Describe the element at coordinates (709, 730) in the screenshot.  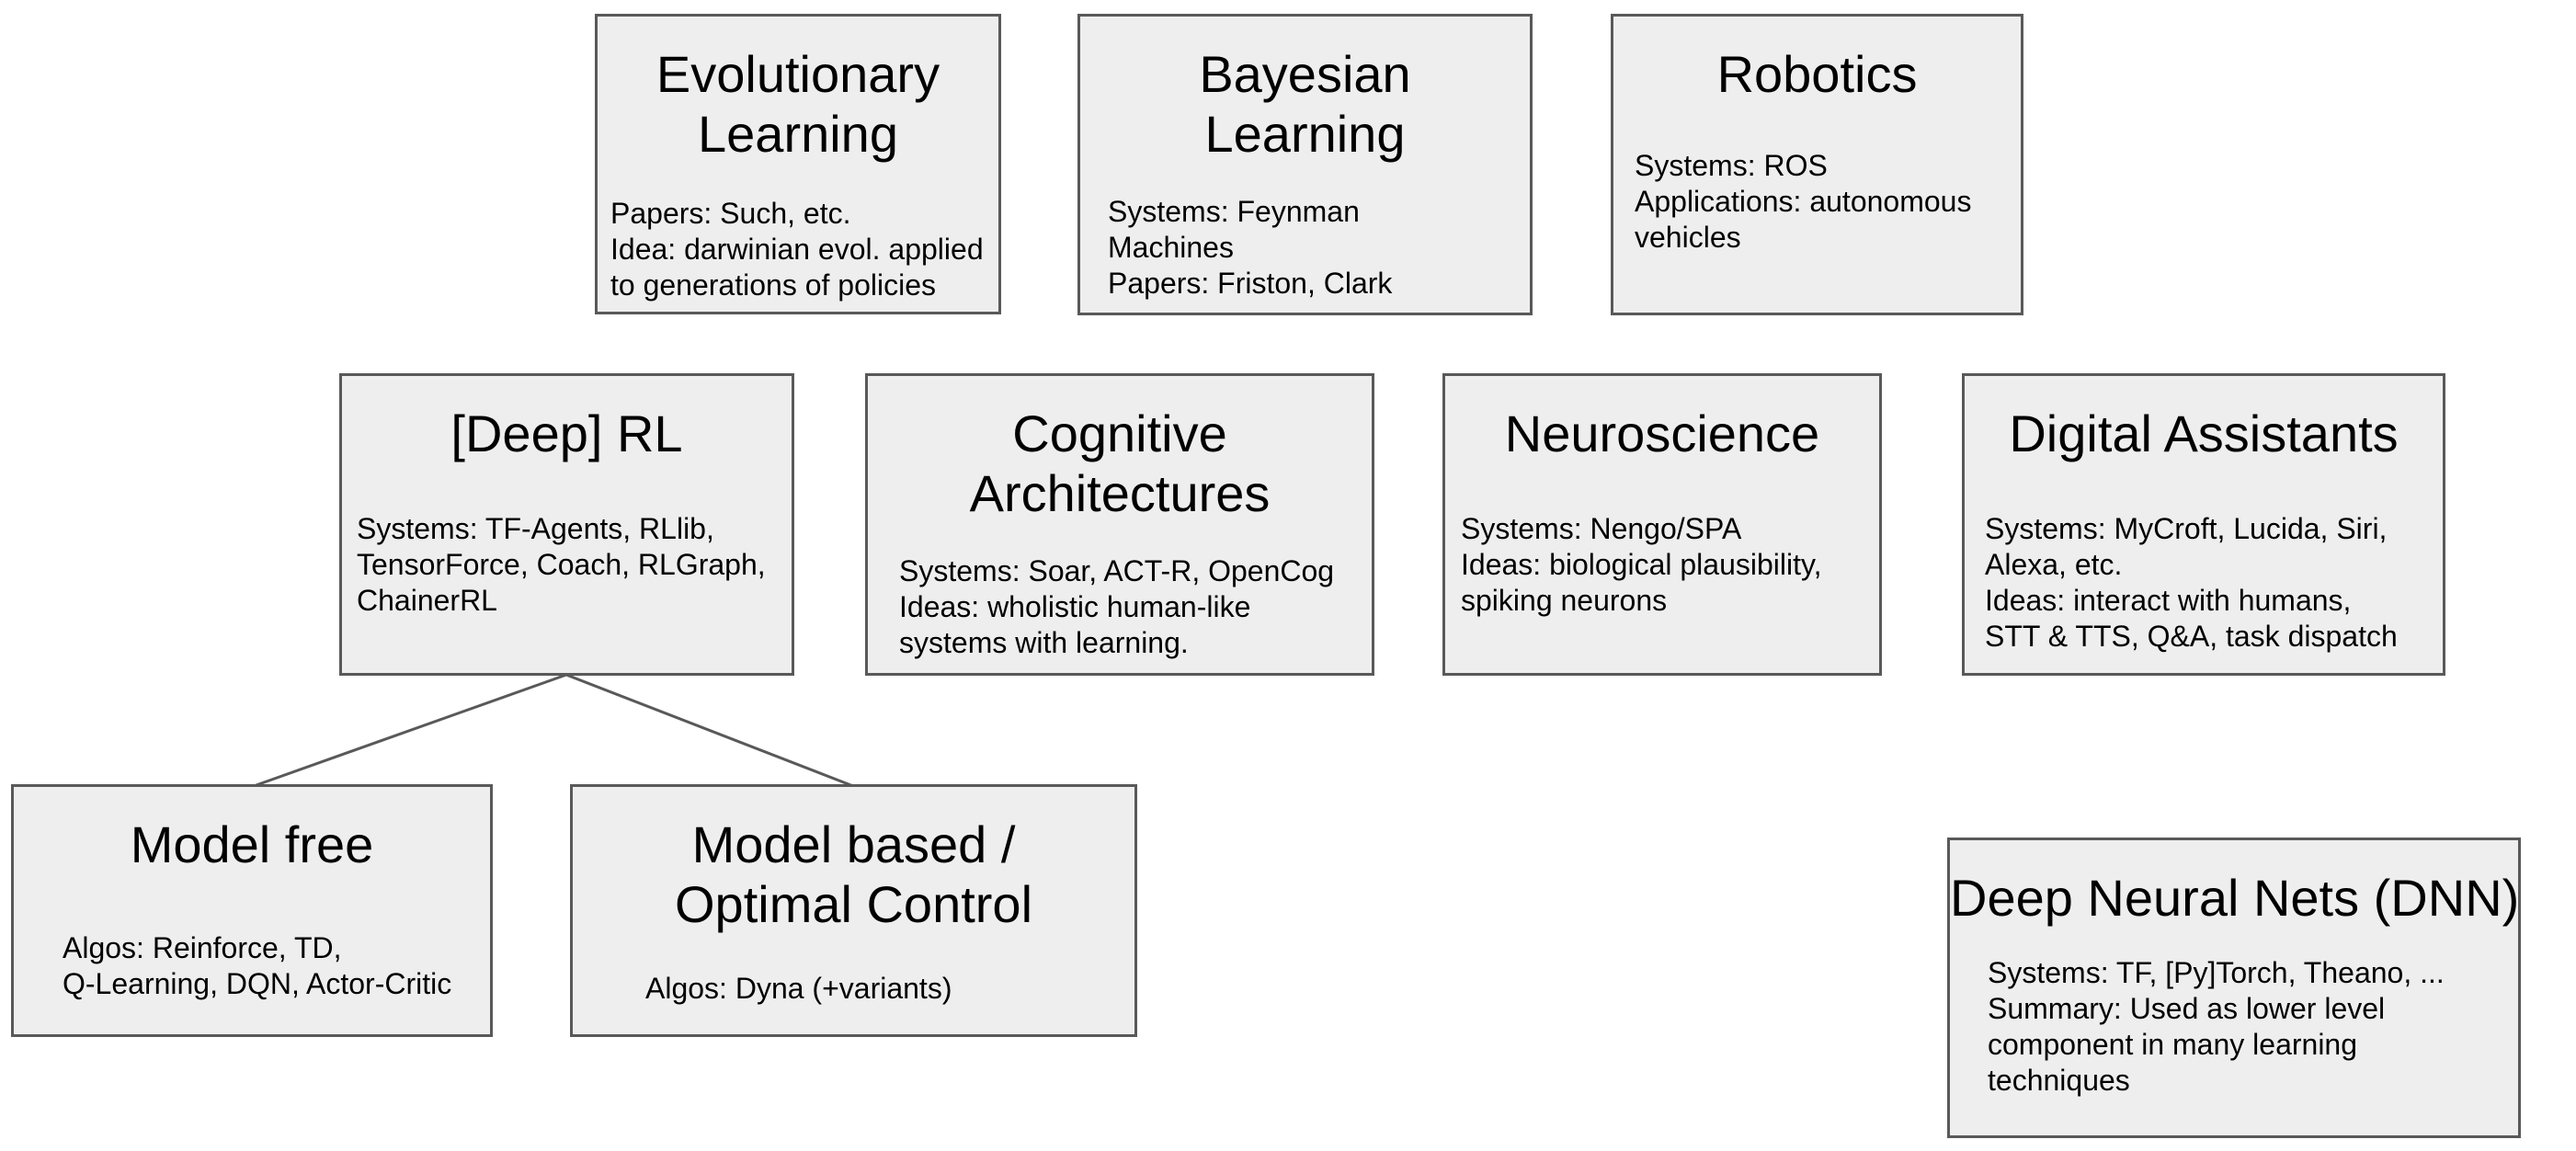
I see `edge-deep-rl-to-model-based` at that location.